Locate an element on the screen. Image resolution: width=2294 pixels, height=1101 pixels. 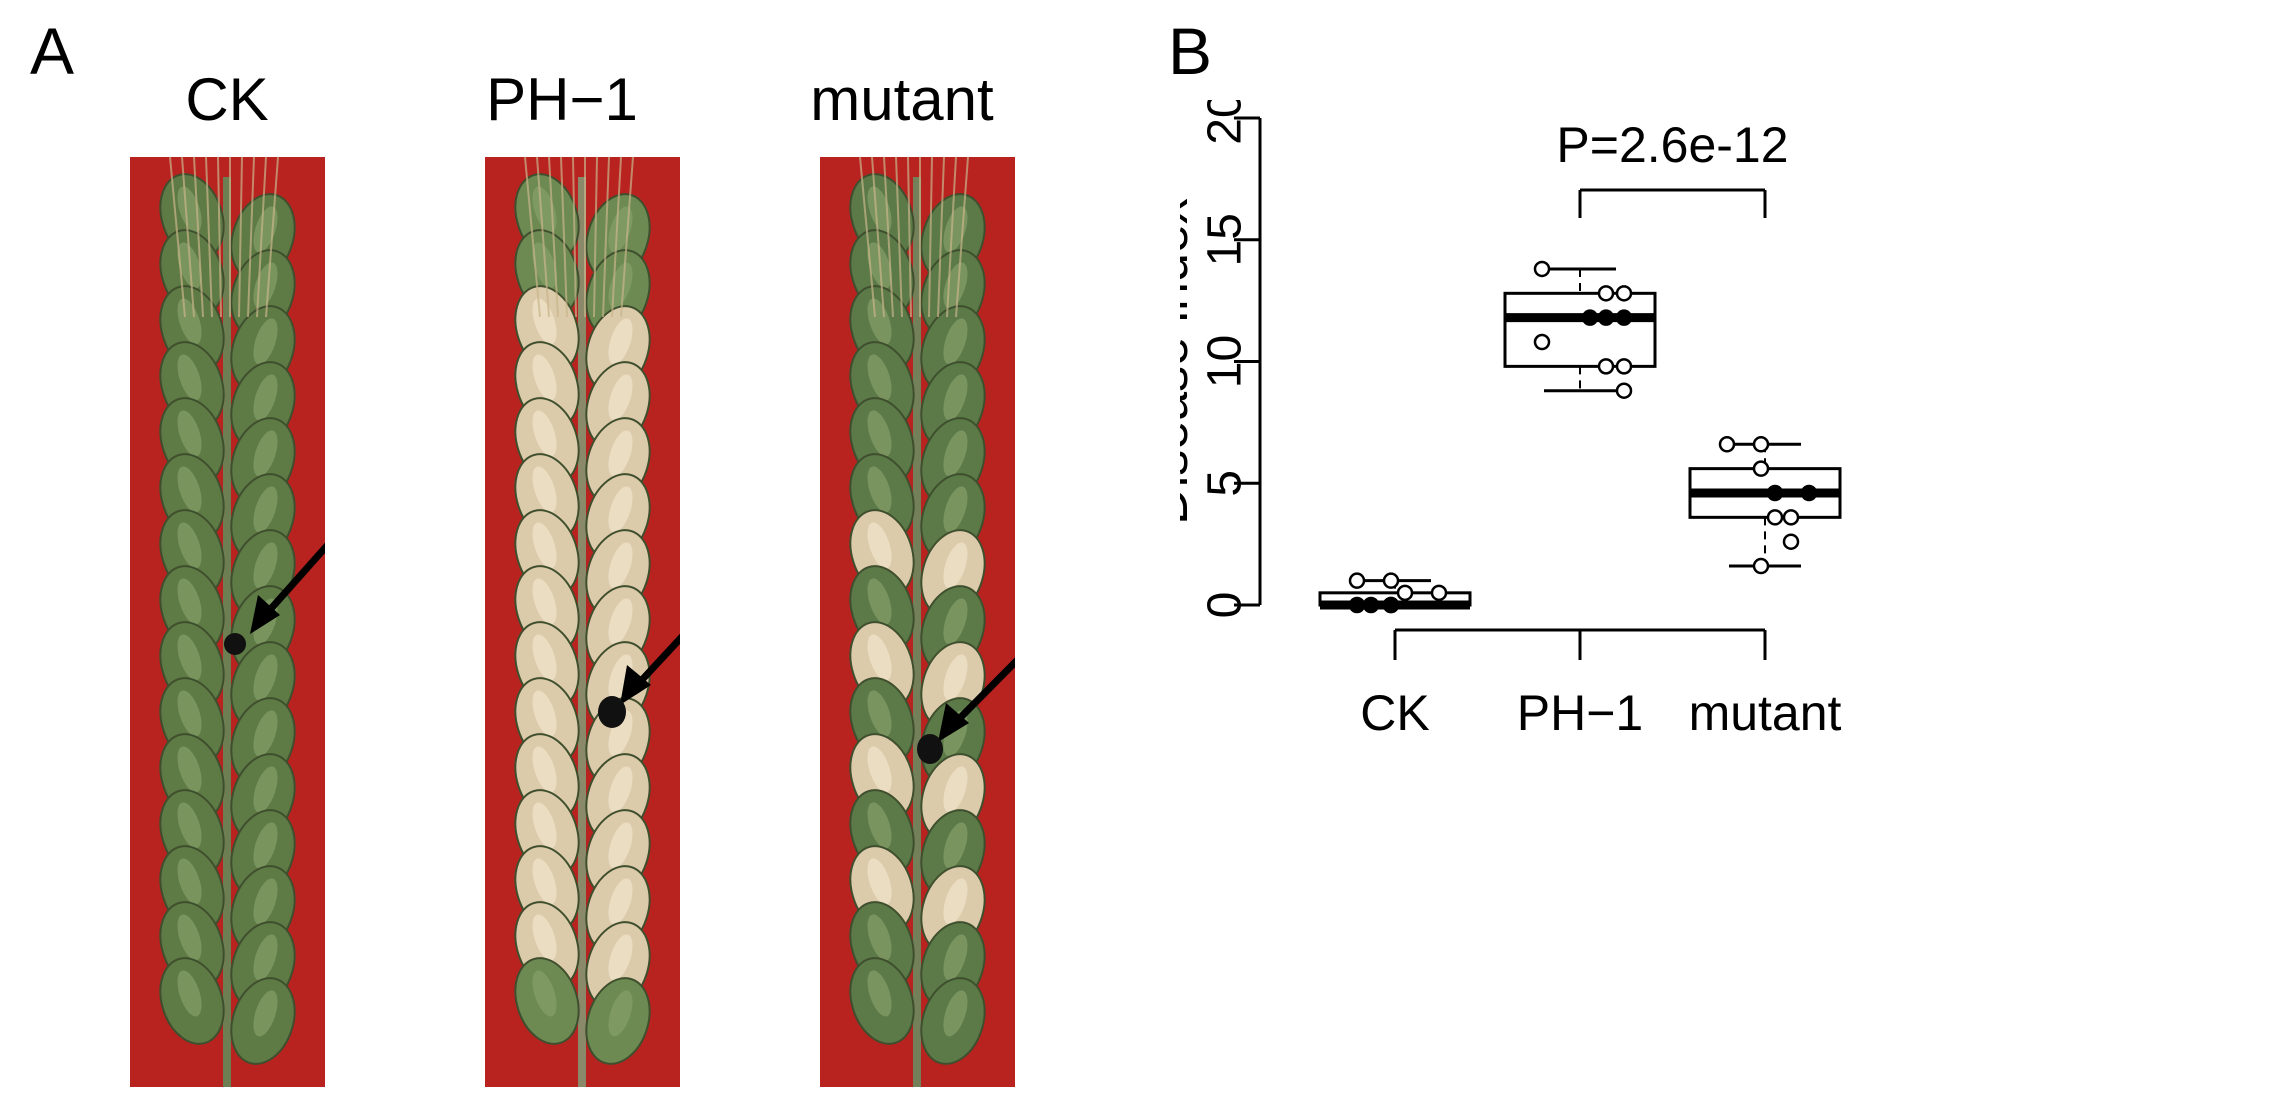
x-tick-label-0: CK is located at coordinates (1394, 713).